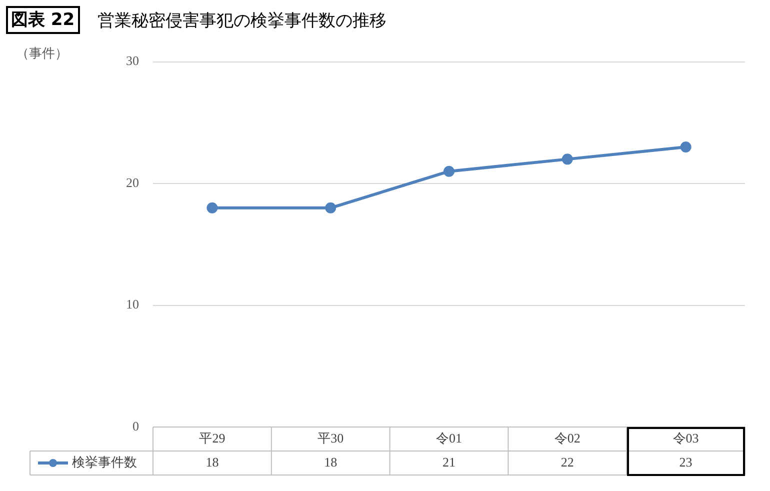  What do you see at coordinates (567, 438) in the screenshot?
I see `x-tick-label: 令02` at bounding box center [567, 438].